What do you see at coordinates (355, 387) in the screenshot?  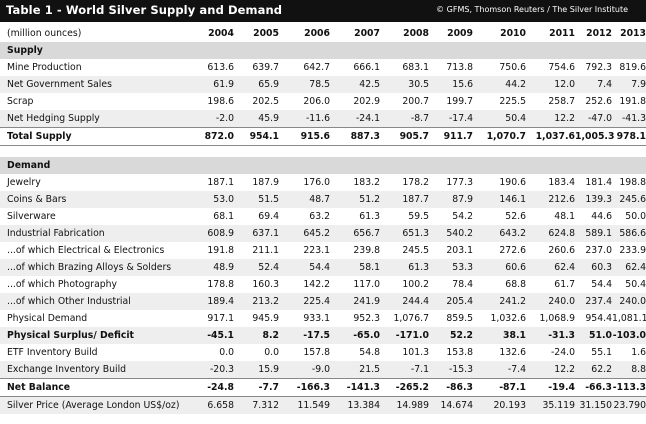 I see `value-cell: -141.3` at bounding box center [355, 387].